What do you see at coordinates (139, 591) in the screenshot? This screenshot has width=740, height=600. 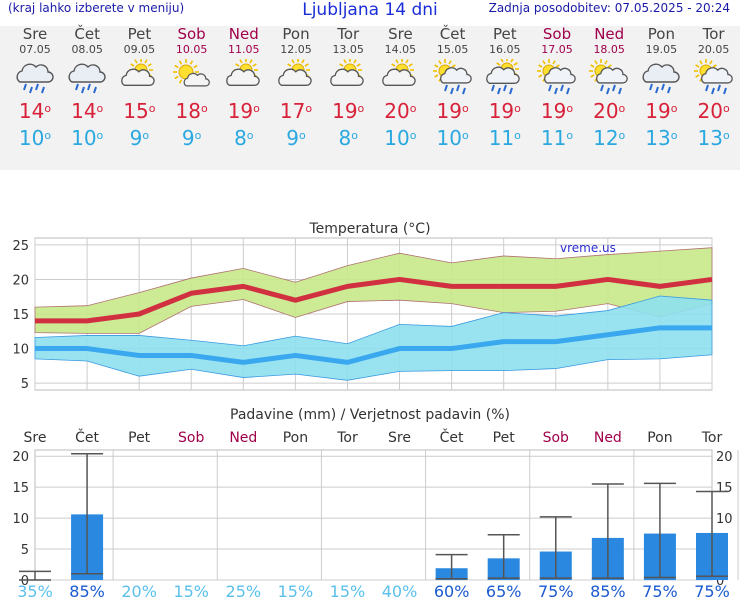 I see `precipitation-probability-label: 20%` at bounding box center [139, 591].